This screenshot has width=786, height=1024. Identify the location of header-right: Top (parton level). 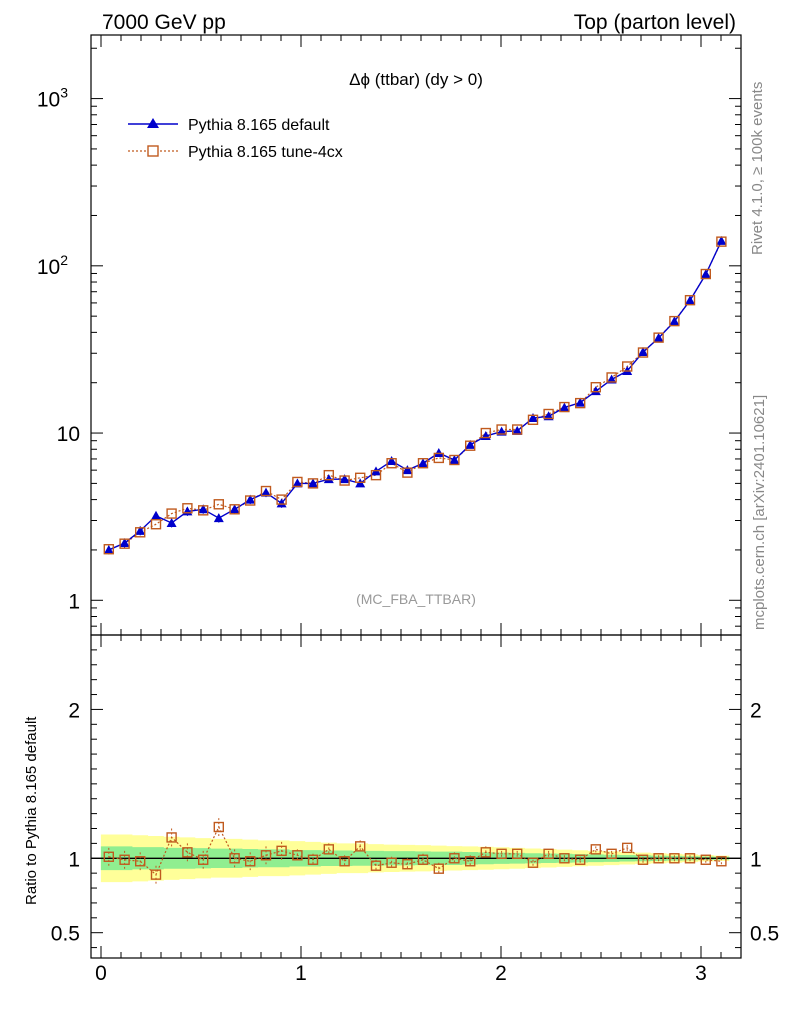
(655, 22).